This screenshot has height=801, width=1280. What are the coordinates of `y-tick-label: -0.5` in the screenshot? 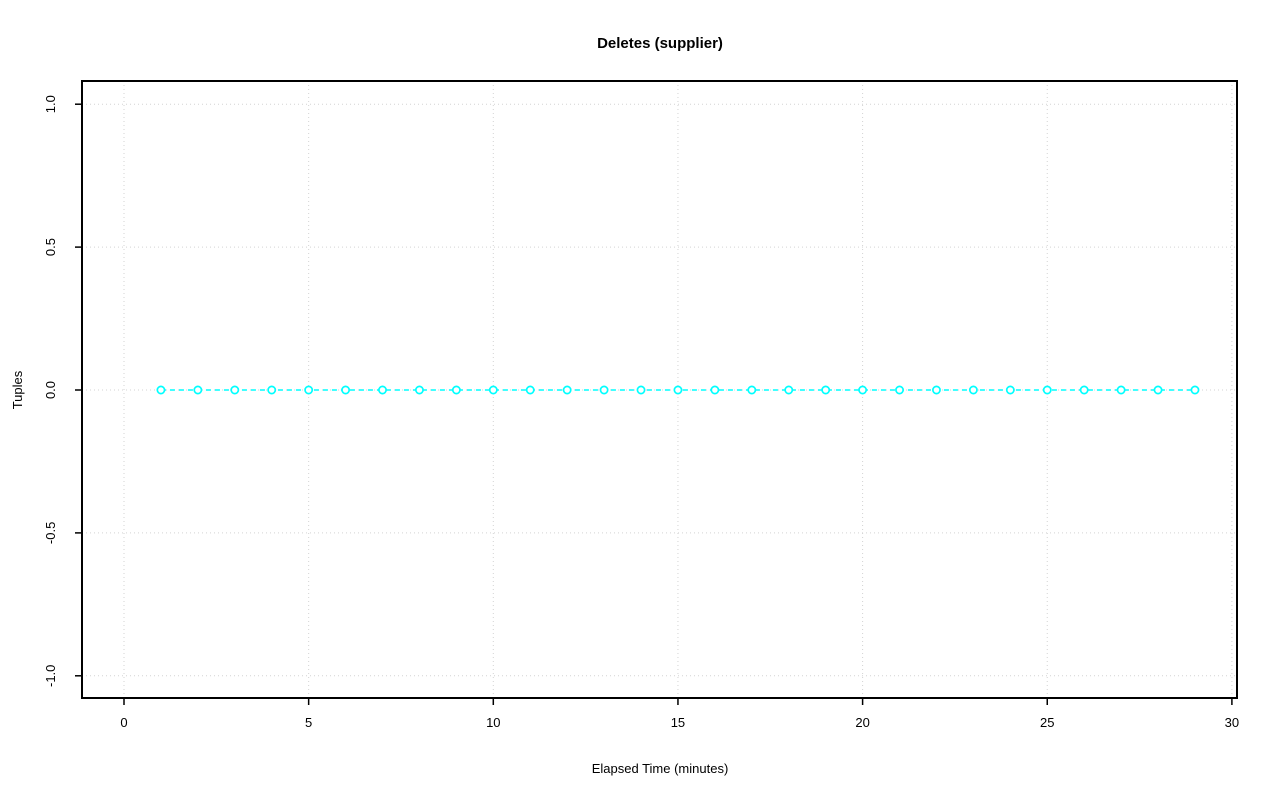 It's located at (50, 533).